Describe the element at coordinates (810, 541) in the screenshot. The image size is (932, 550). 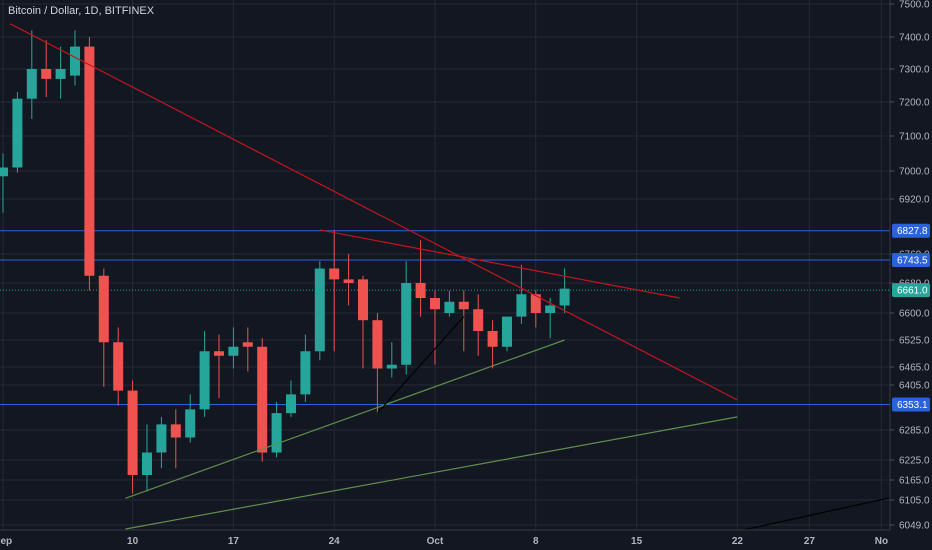
I see `time-tick-label: 27` at that location.